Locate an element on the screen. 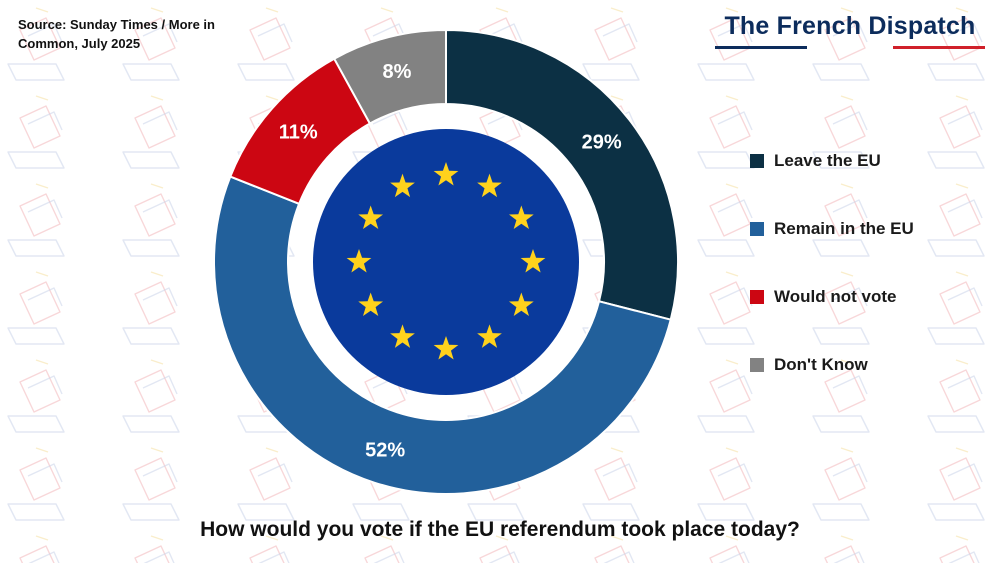 The width and height of the screenshot is (1000, 563). eu-flag-disc is located at coordinates (446, 262).